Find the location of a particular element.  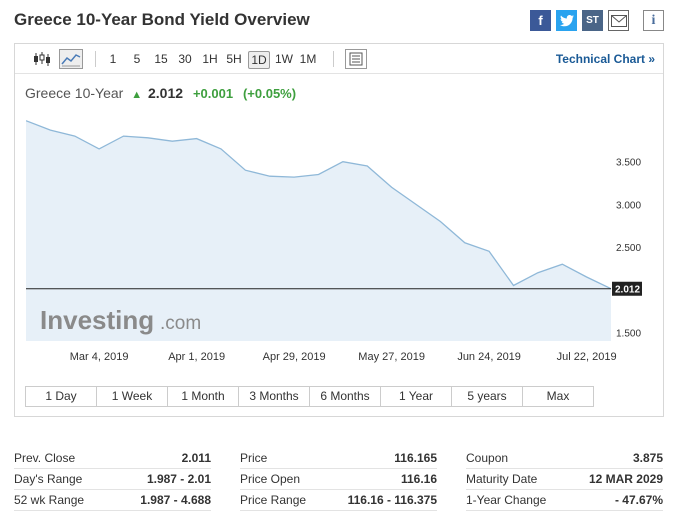

price-change-percent: (+0.05%) is located at coordinates (269, 93).